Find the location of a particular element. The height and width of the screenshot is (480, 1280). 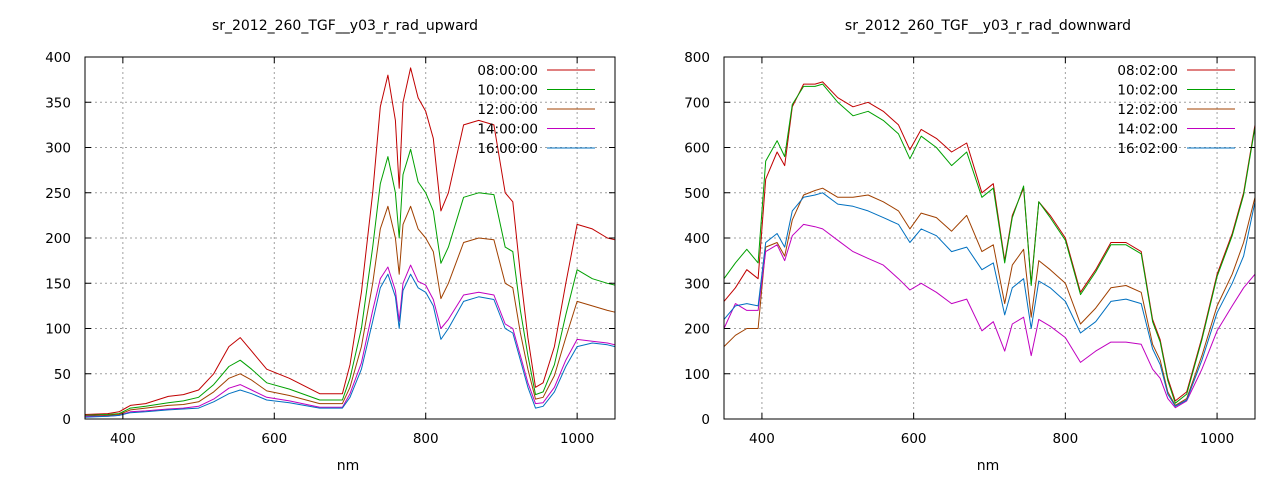

y-tick-label: 50 is located at coordinates (62, 375).